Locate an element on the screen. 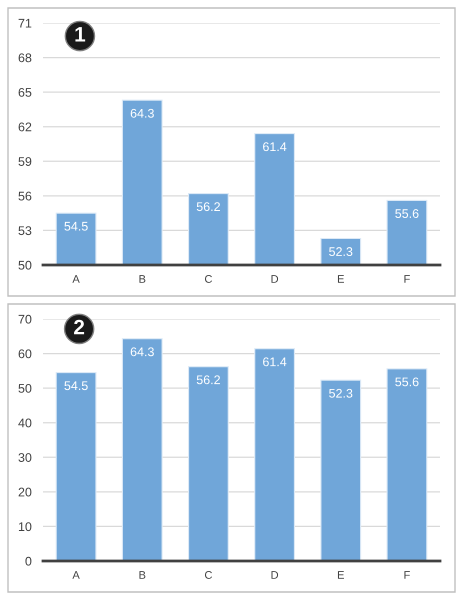 The image size is (463, 601). y-tick-label: 56 is located at coordinates (25, 196).